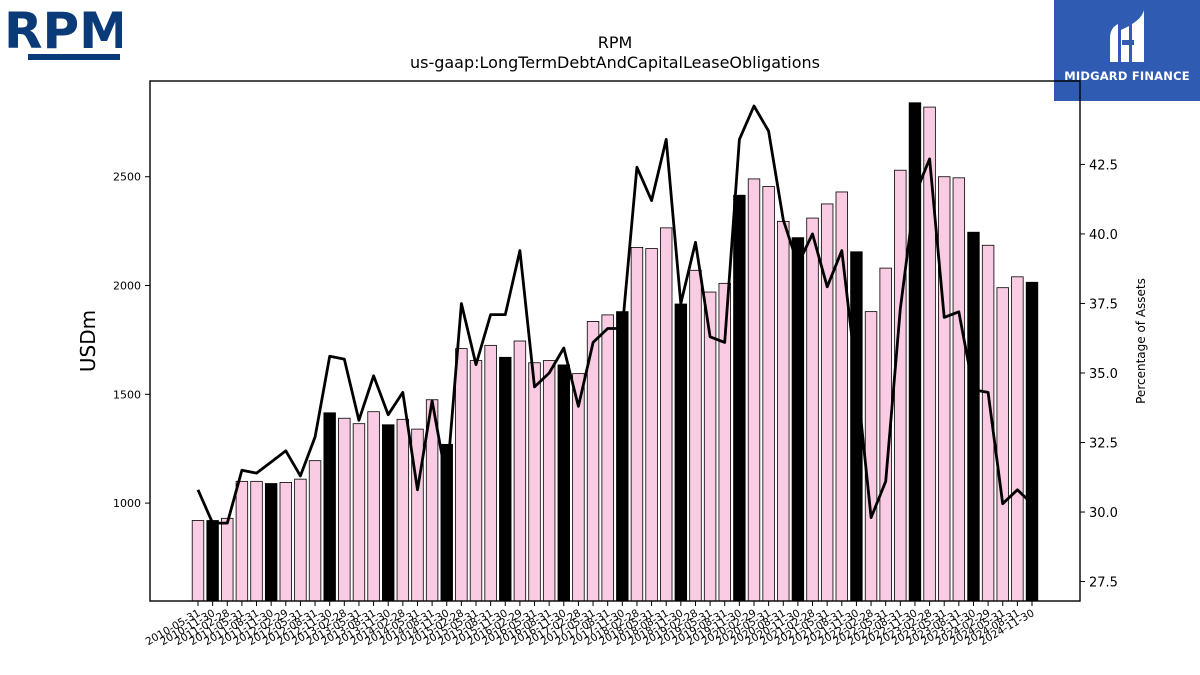 The height and width of the screenshot is (675, 1200). I want to click on y-tick-label: 2000, so click(127, 286).